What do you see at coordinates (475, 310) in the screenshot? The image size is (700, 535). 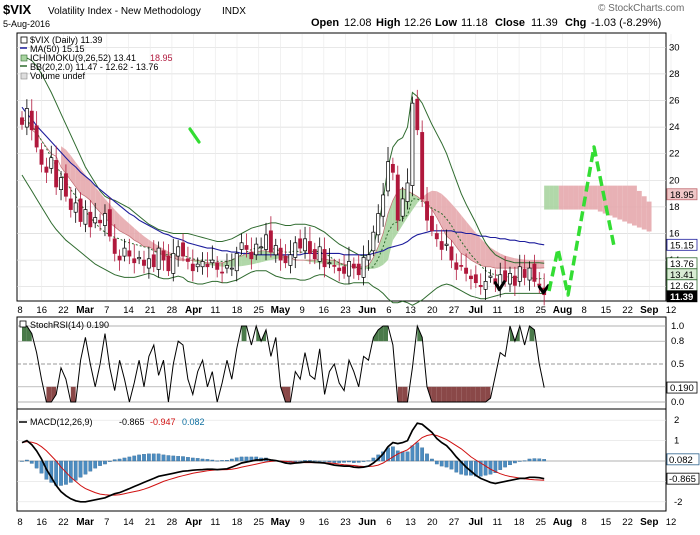 I see `x-tick-label: Jul` at bounding box center [475, 310].